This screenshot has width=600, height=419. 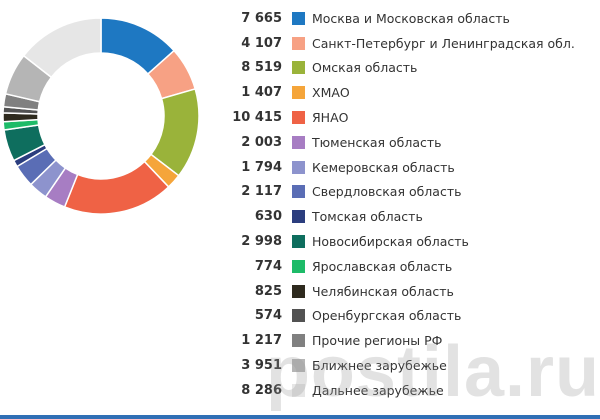 What do you see at coordinates (261, 341) in the screenshot?
I see `legend-value: 1 217` at bounding box center [261, 341].